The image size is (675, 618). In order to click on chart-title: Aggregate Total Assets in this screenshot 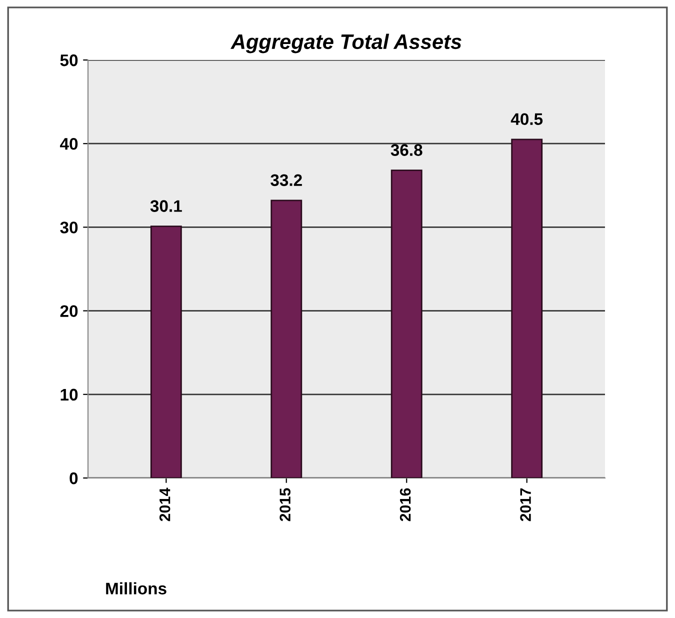, I will do `click(346, 44)`.